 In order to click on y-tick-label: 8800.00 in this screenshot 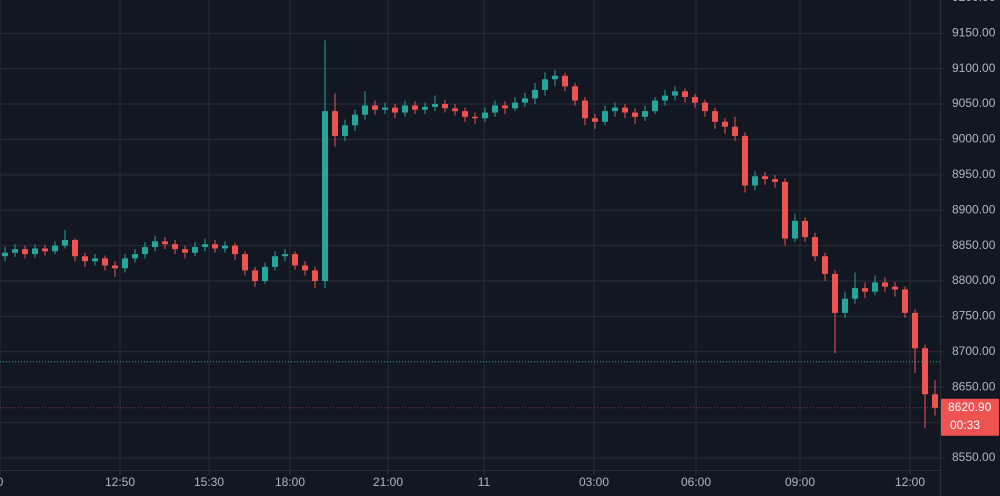, I will do `click(974, 280)`.